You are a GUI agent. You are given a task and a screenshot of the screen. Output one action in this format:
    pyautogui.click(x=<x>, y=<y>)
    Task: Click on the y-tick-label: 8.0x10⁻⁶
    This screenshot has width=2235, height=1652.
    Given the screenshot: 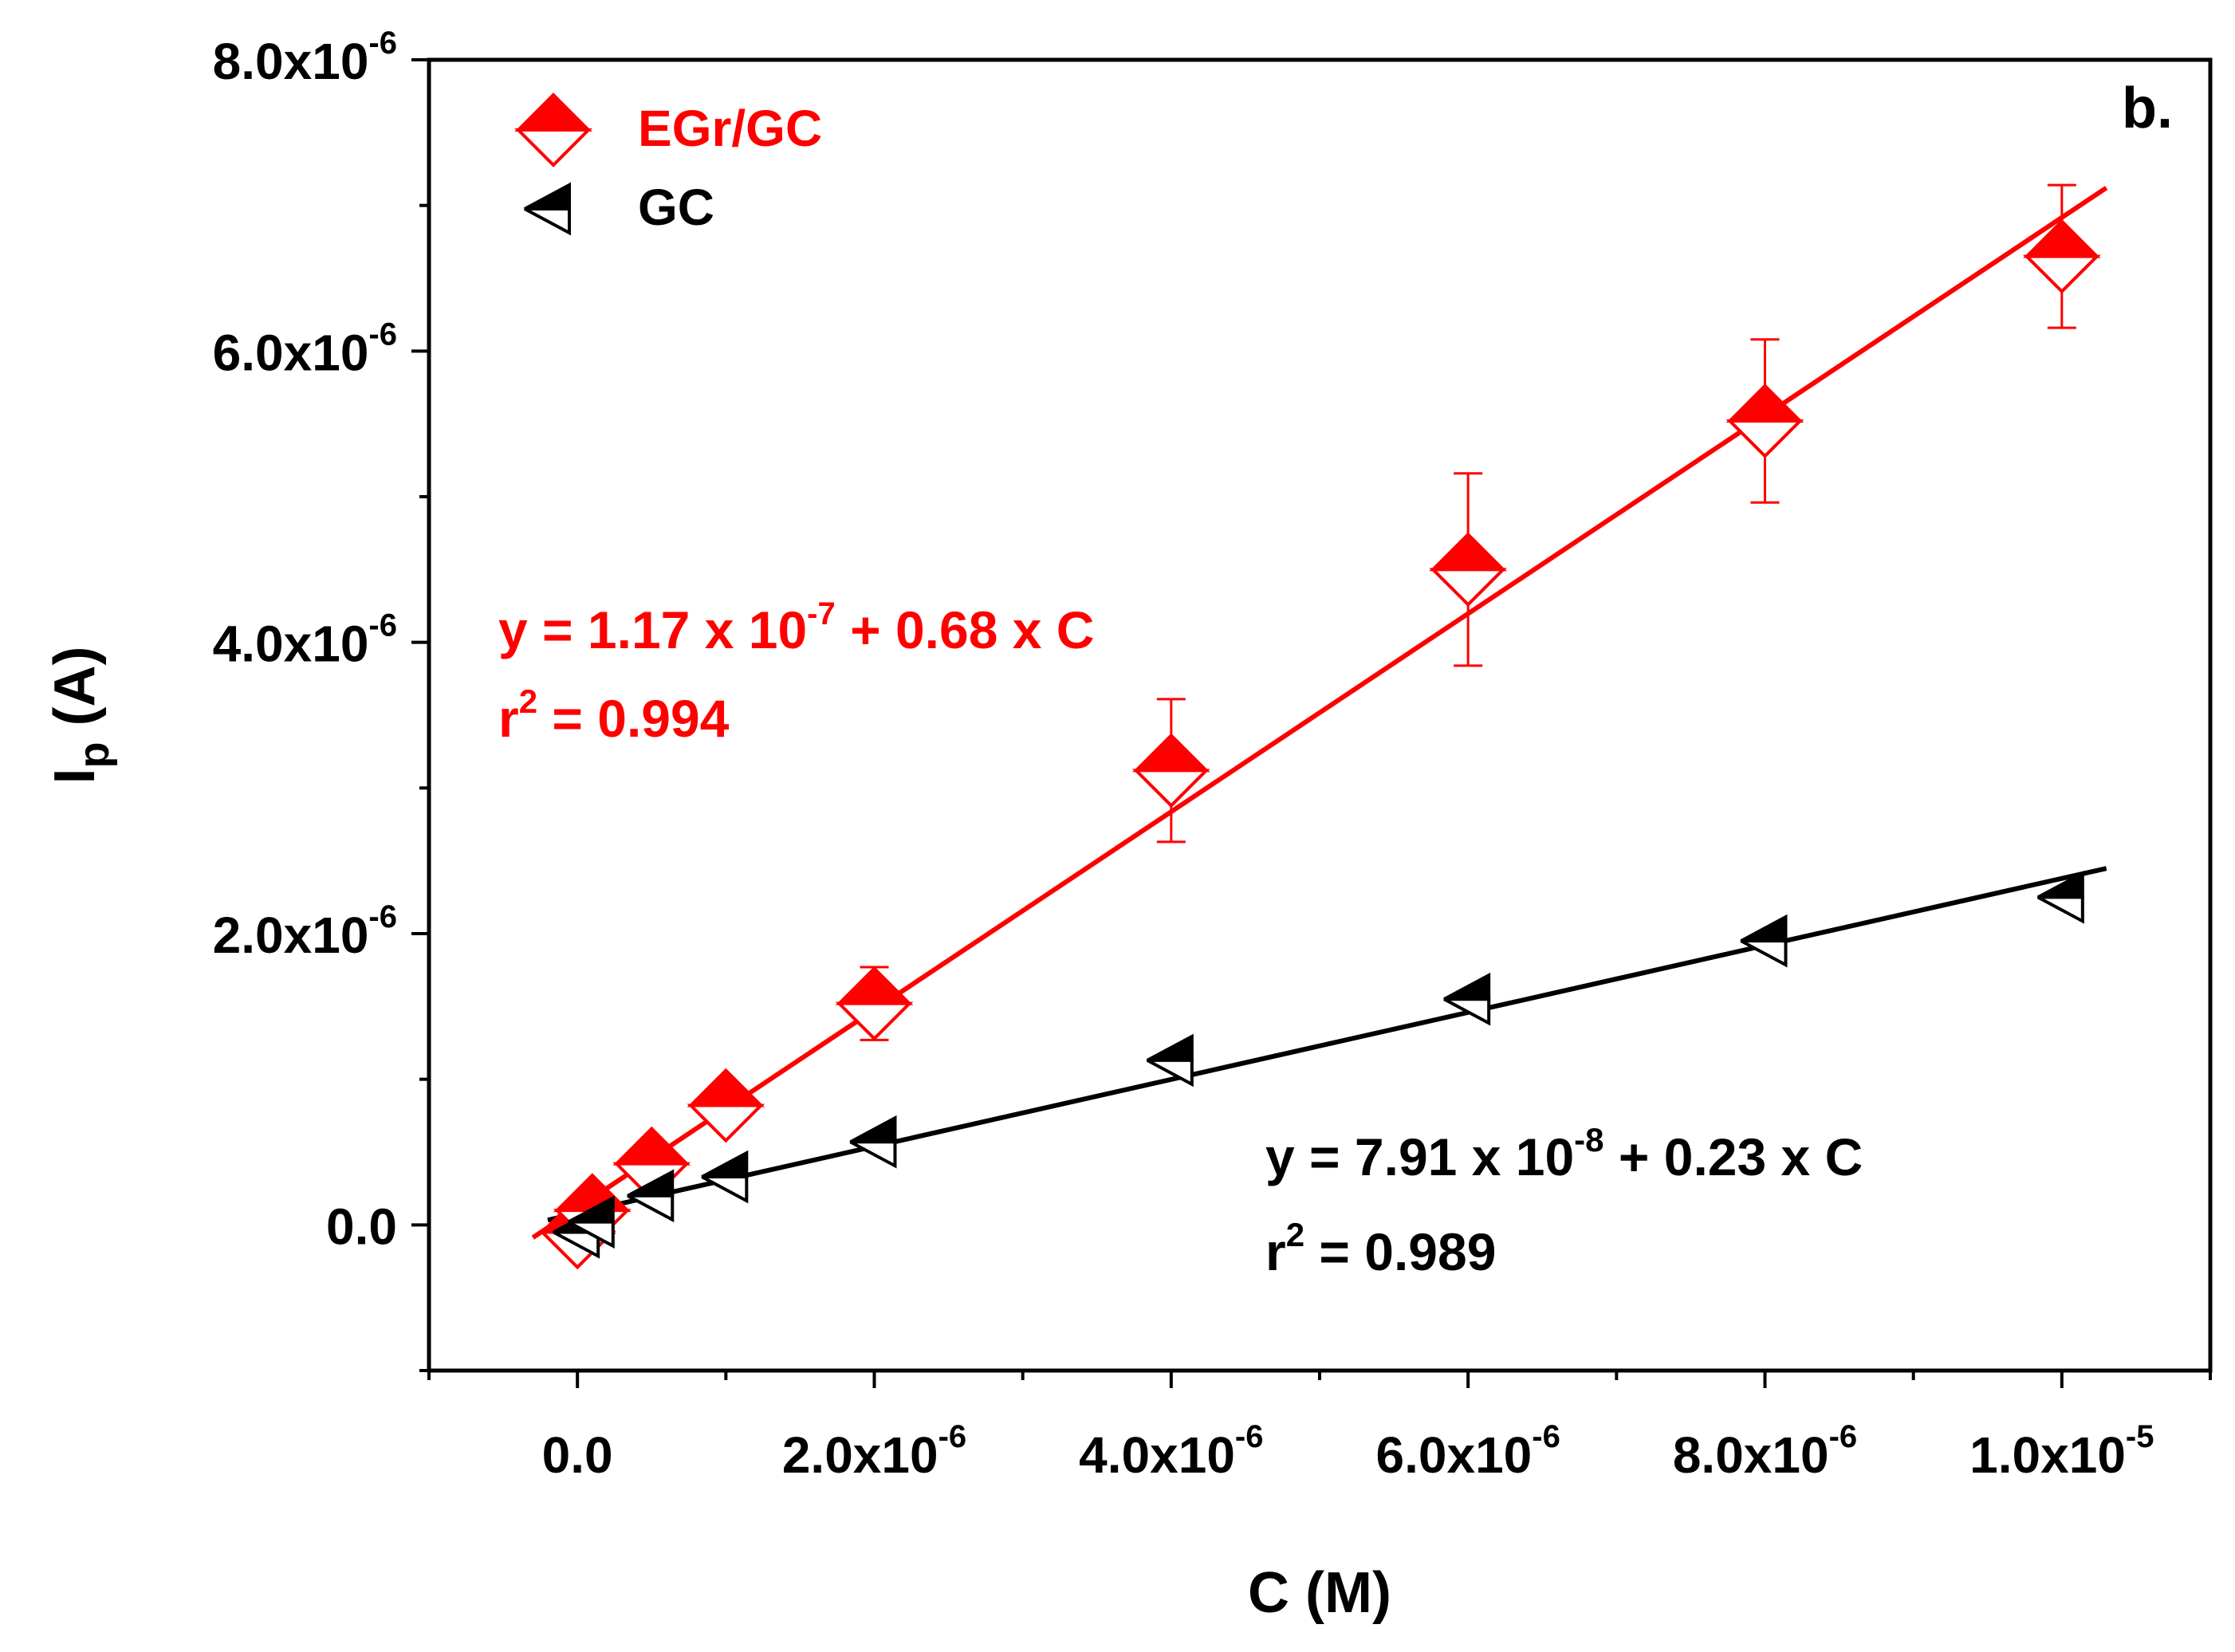 What is the action you would take?
    pyautogui.click(x=305, y=58)
    